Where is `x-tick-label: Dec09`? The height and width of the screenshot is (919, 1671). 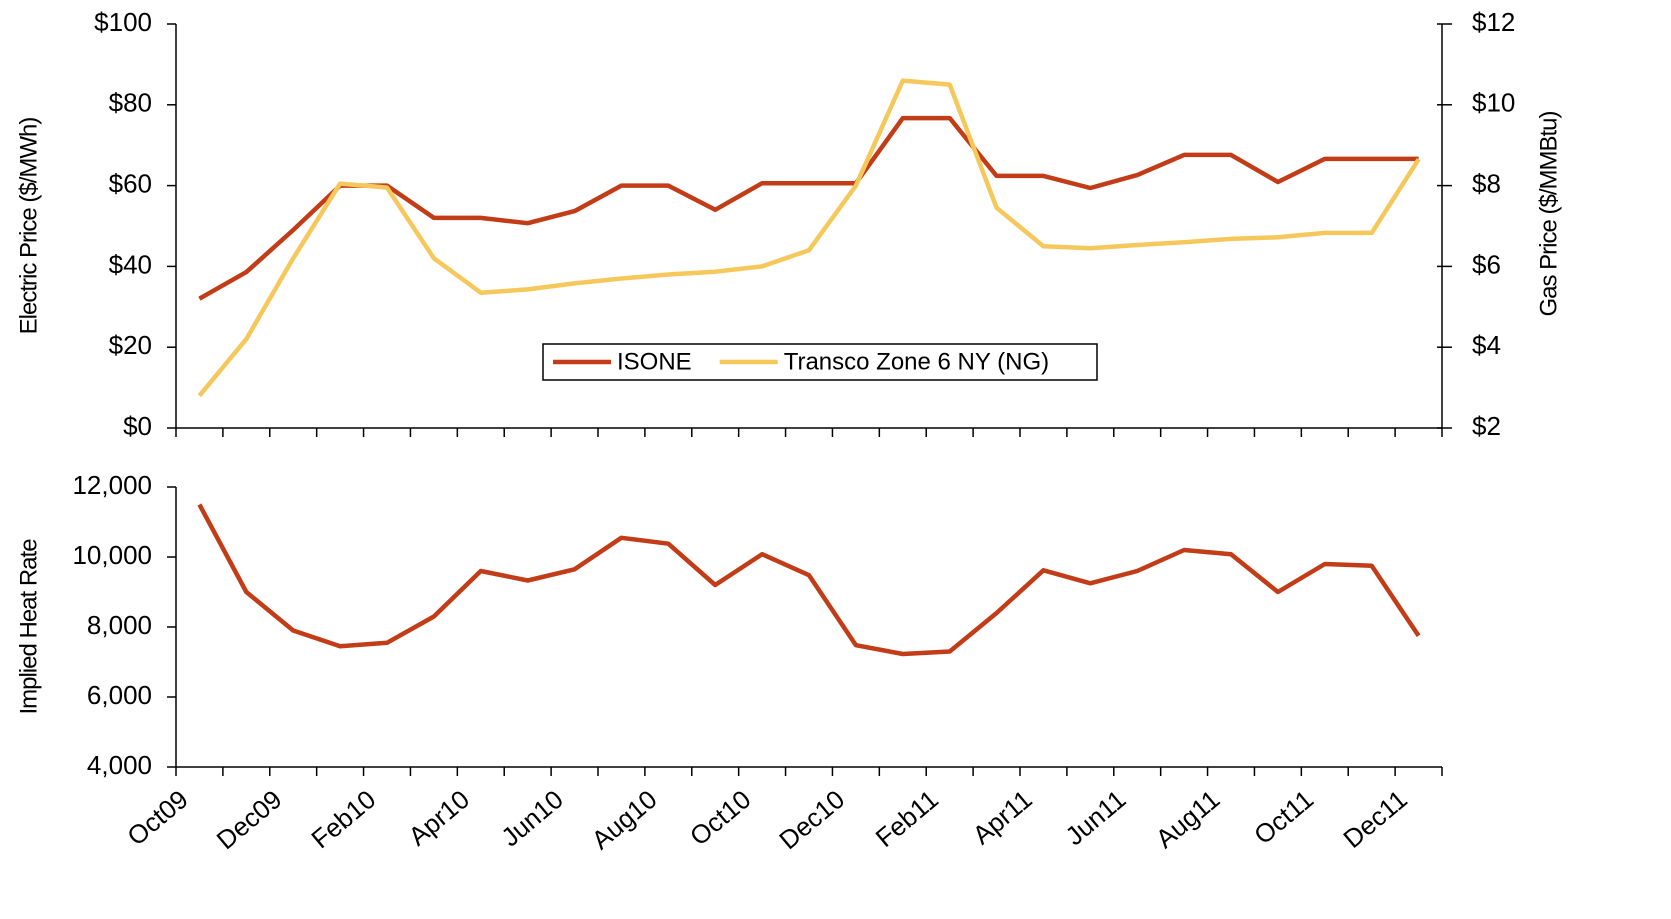 x-tick-label: Dec09 is located at coordinates (249, 819).